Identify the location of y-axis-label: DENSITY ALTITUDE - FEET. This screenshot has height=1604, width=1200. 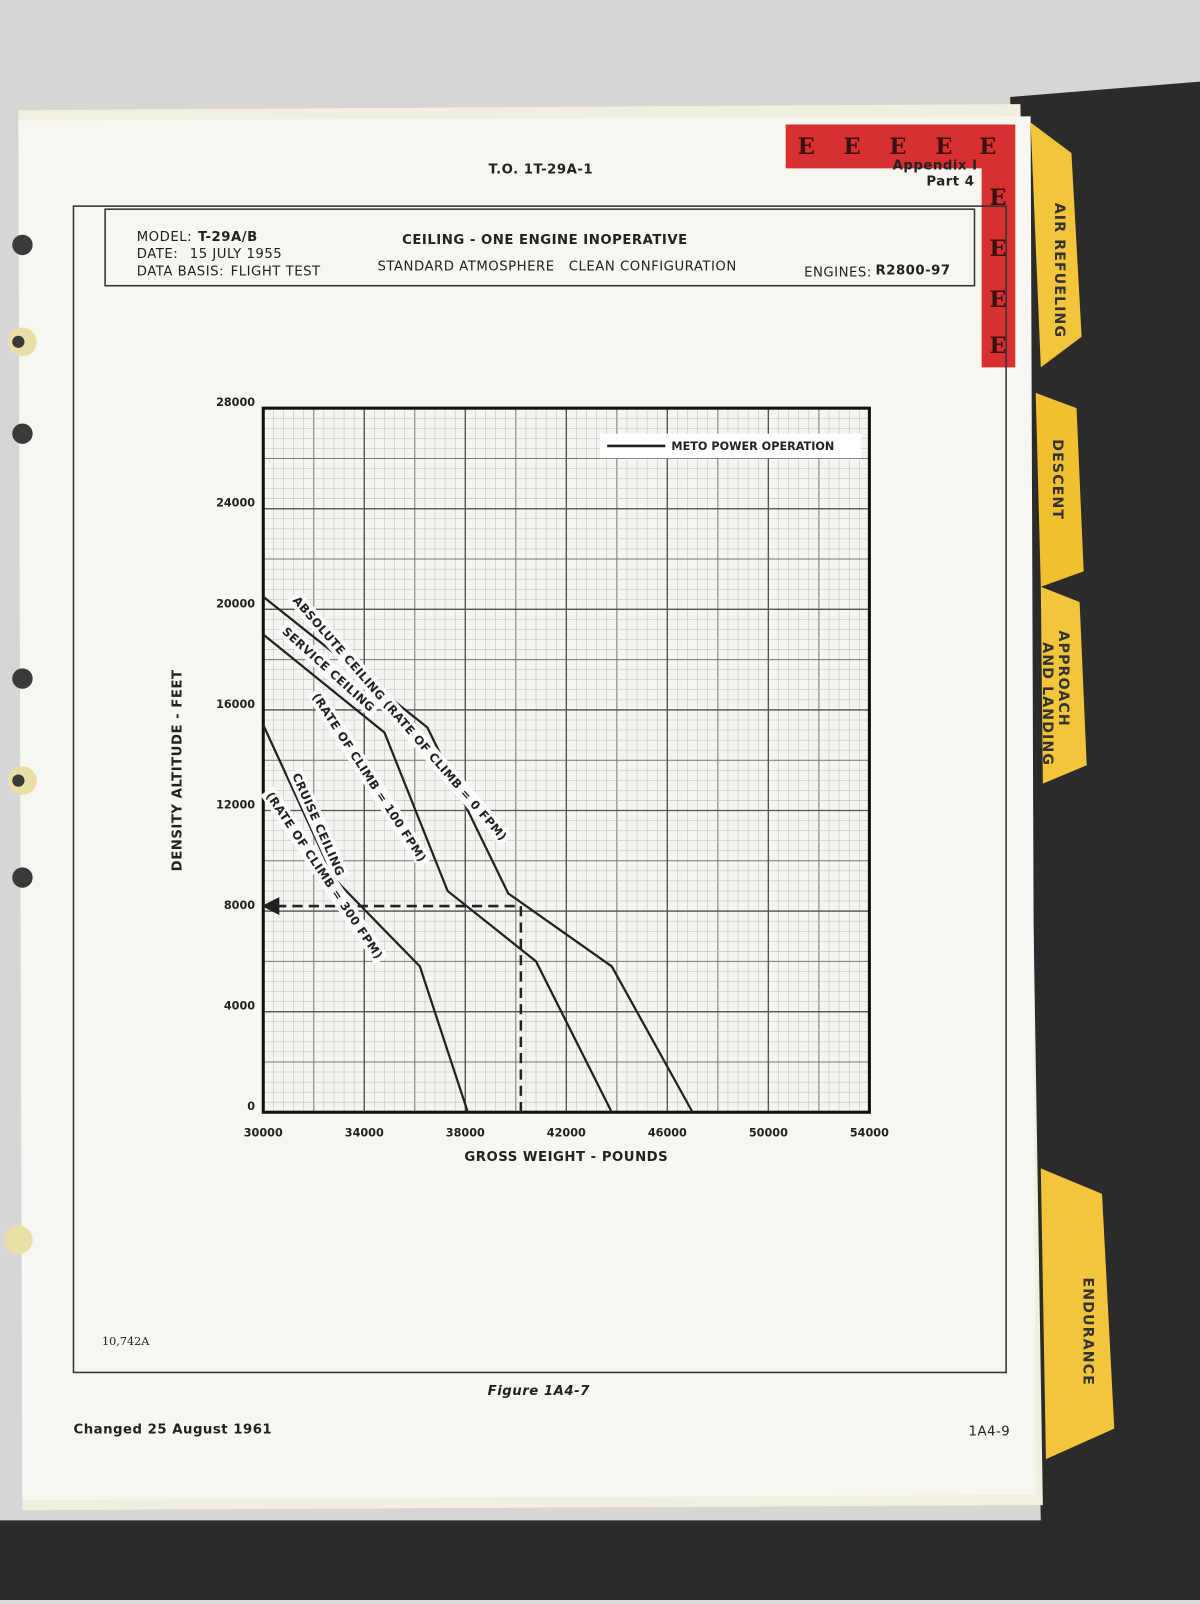
(178, 770).